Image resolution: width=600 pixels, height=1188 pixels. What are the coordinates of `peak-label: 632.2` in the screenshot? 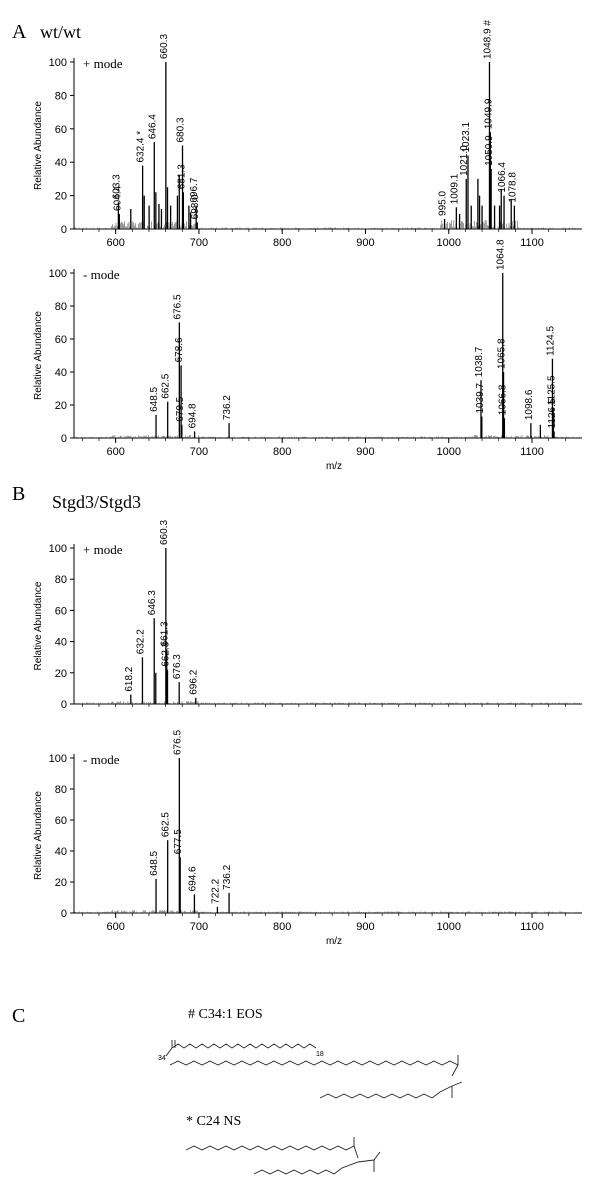 It's located at (140, 641).